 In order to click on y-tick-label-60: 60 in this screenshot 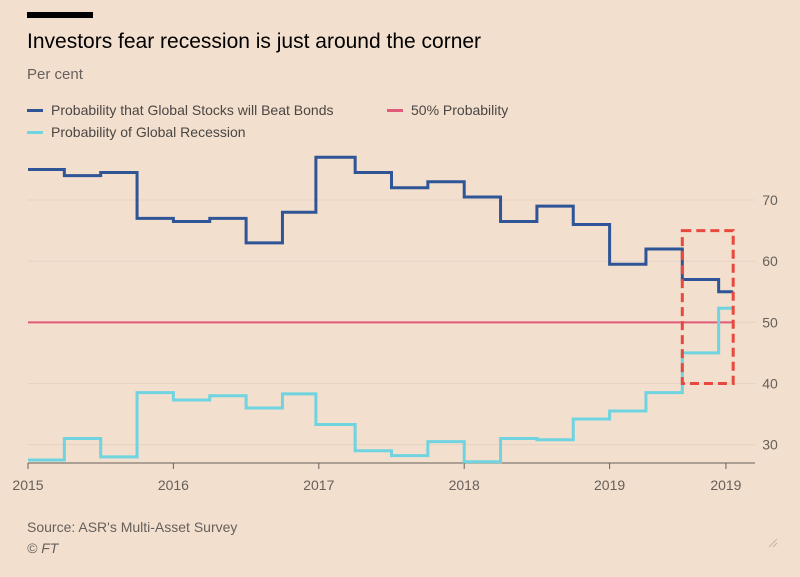, I will do `click(770, 261)`.